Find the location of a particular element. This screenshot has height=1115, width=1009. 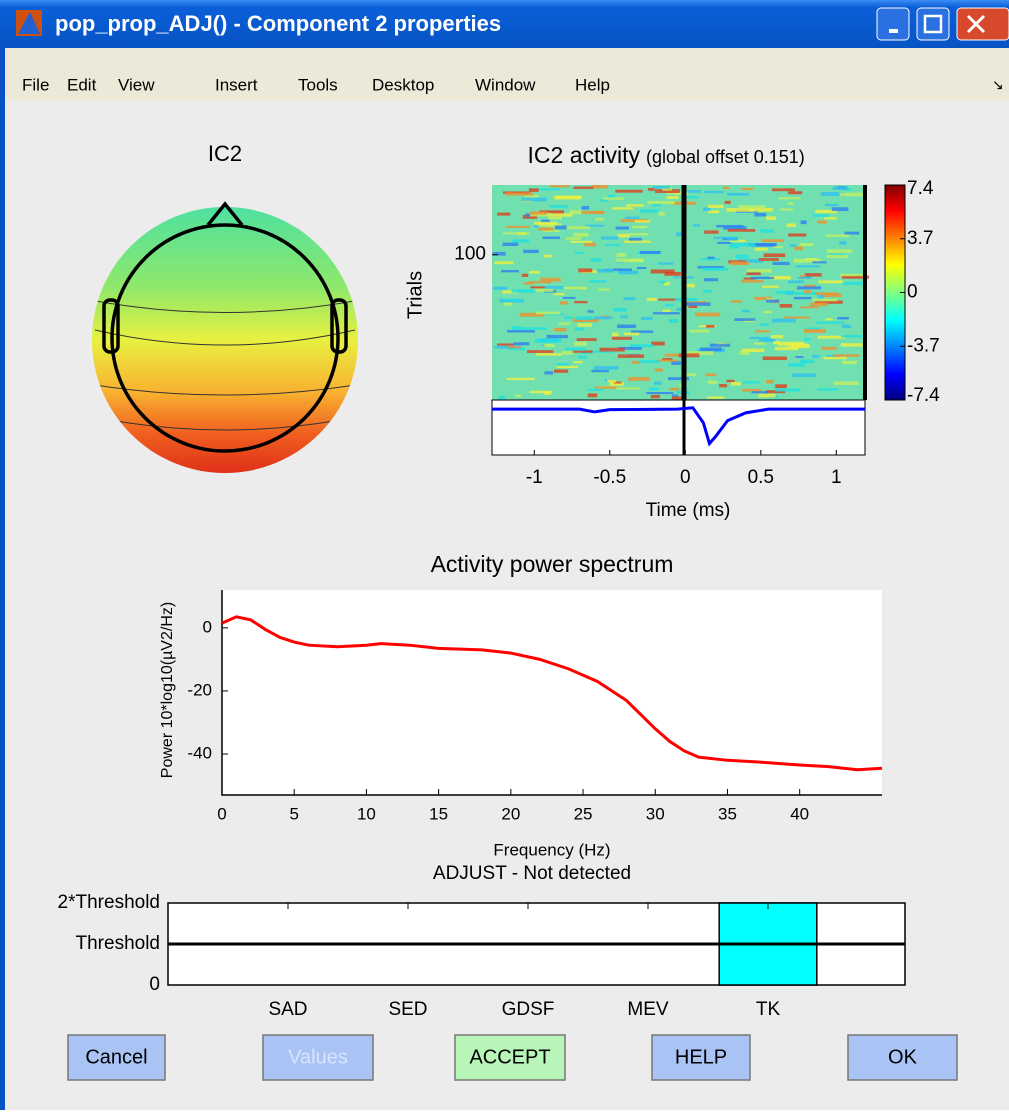

buttons: Cancel Values ACCEPT HELP OK is located at coordinates (512, 1057).